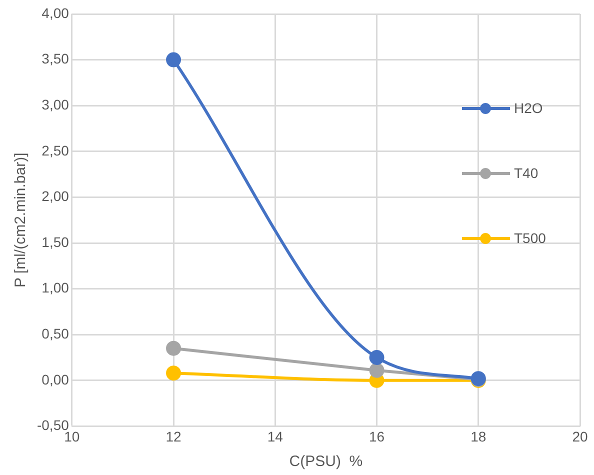  I want to click on y-tick-label: 3,00, so click(56, 104).